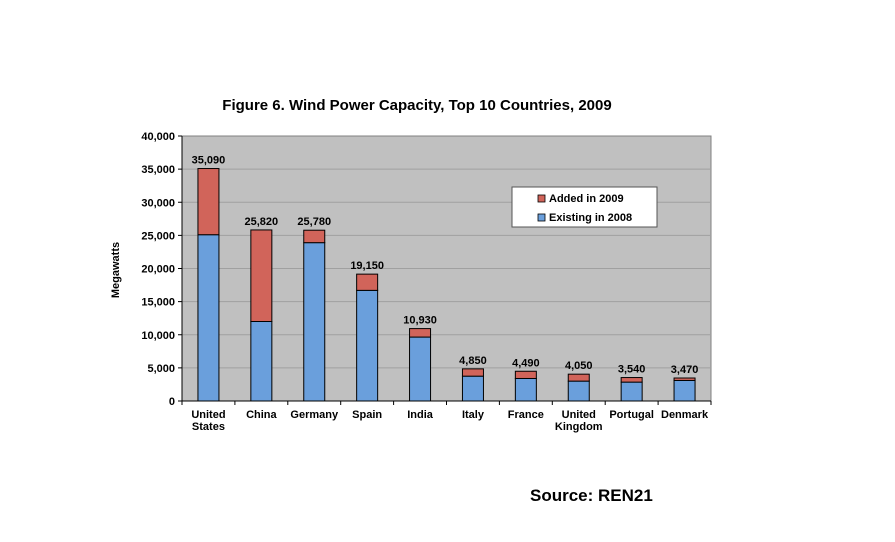 The height and width of the screenshot is (542, 895). What do you see at coordinates (261, 415) in the screenshot?
I see `x-tick-label: China` at bounding box center [261, 415].